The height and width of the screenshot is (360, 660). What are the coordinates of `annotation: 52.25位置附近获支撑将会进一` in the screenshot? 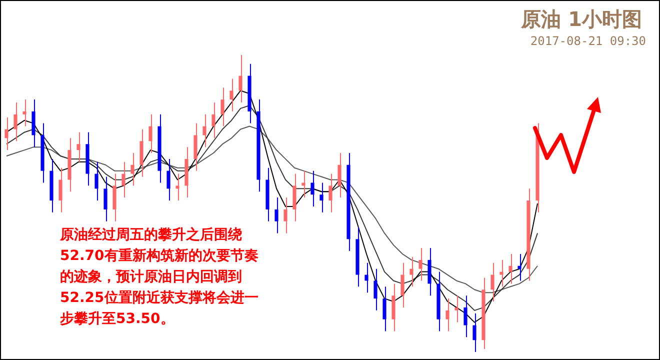 It's located at (159, 298).